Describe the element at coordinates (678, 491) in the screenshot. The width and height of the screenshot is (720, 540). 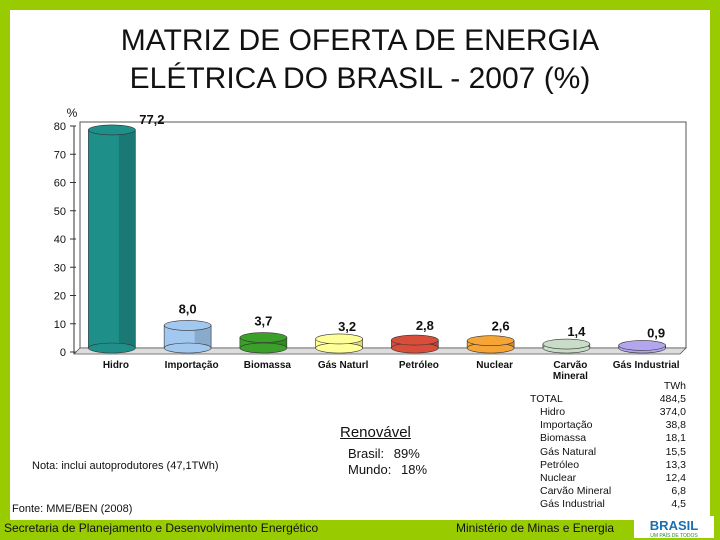
I see `twh-row-value: 6,8` at that location.